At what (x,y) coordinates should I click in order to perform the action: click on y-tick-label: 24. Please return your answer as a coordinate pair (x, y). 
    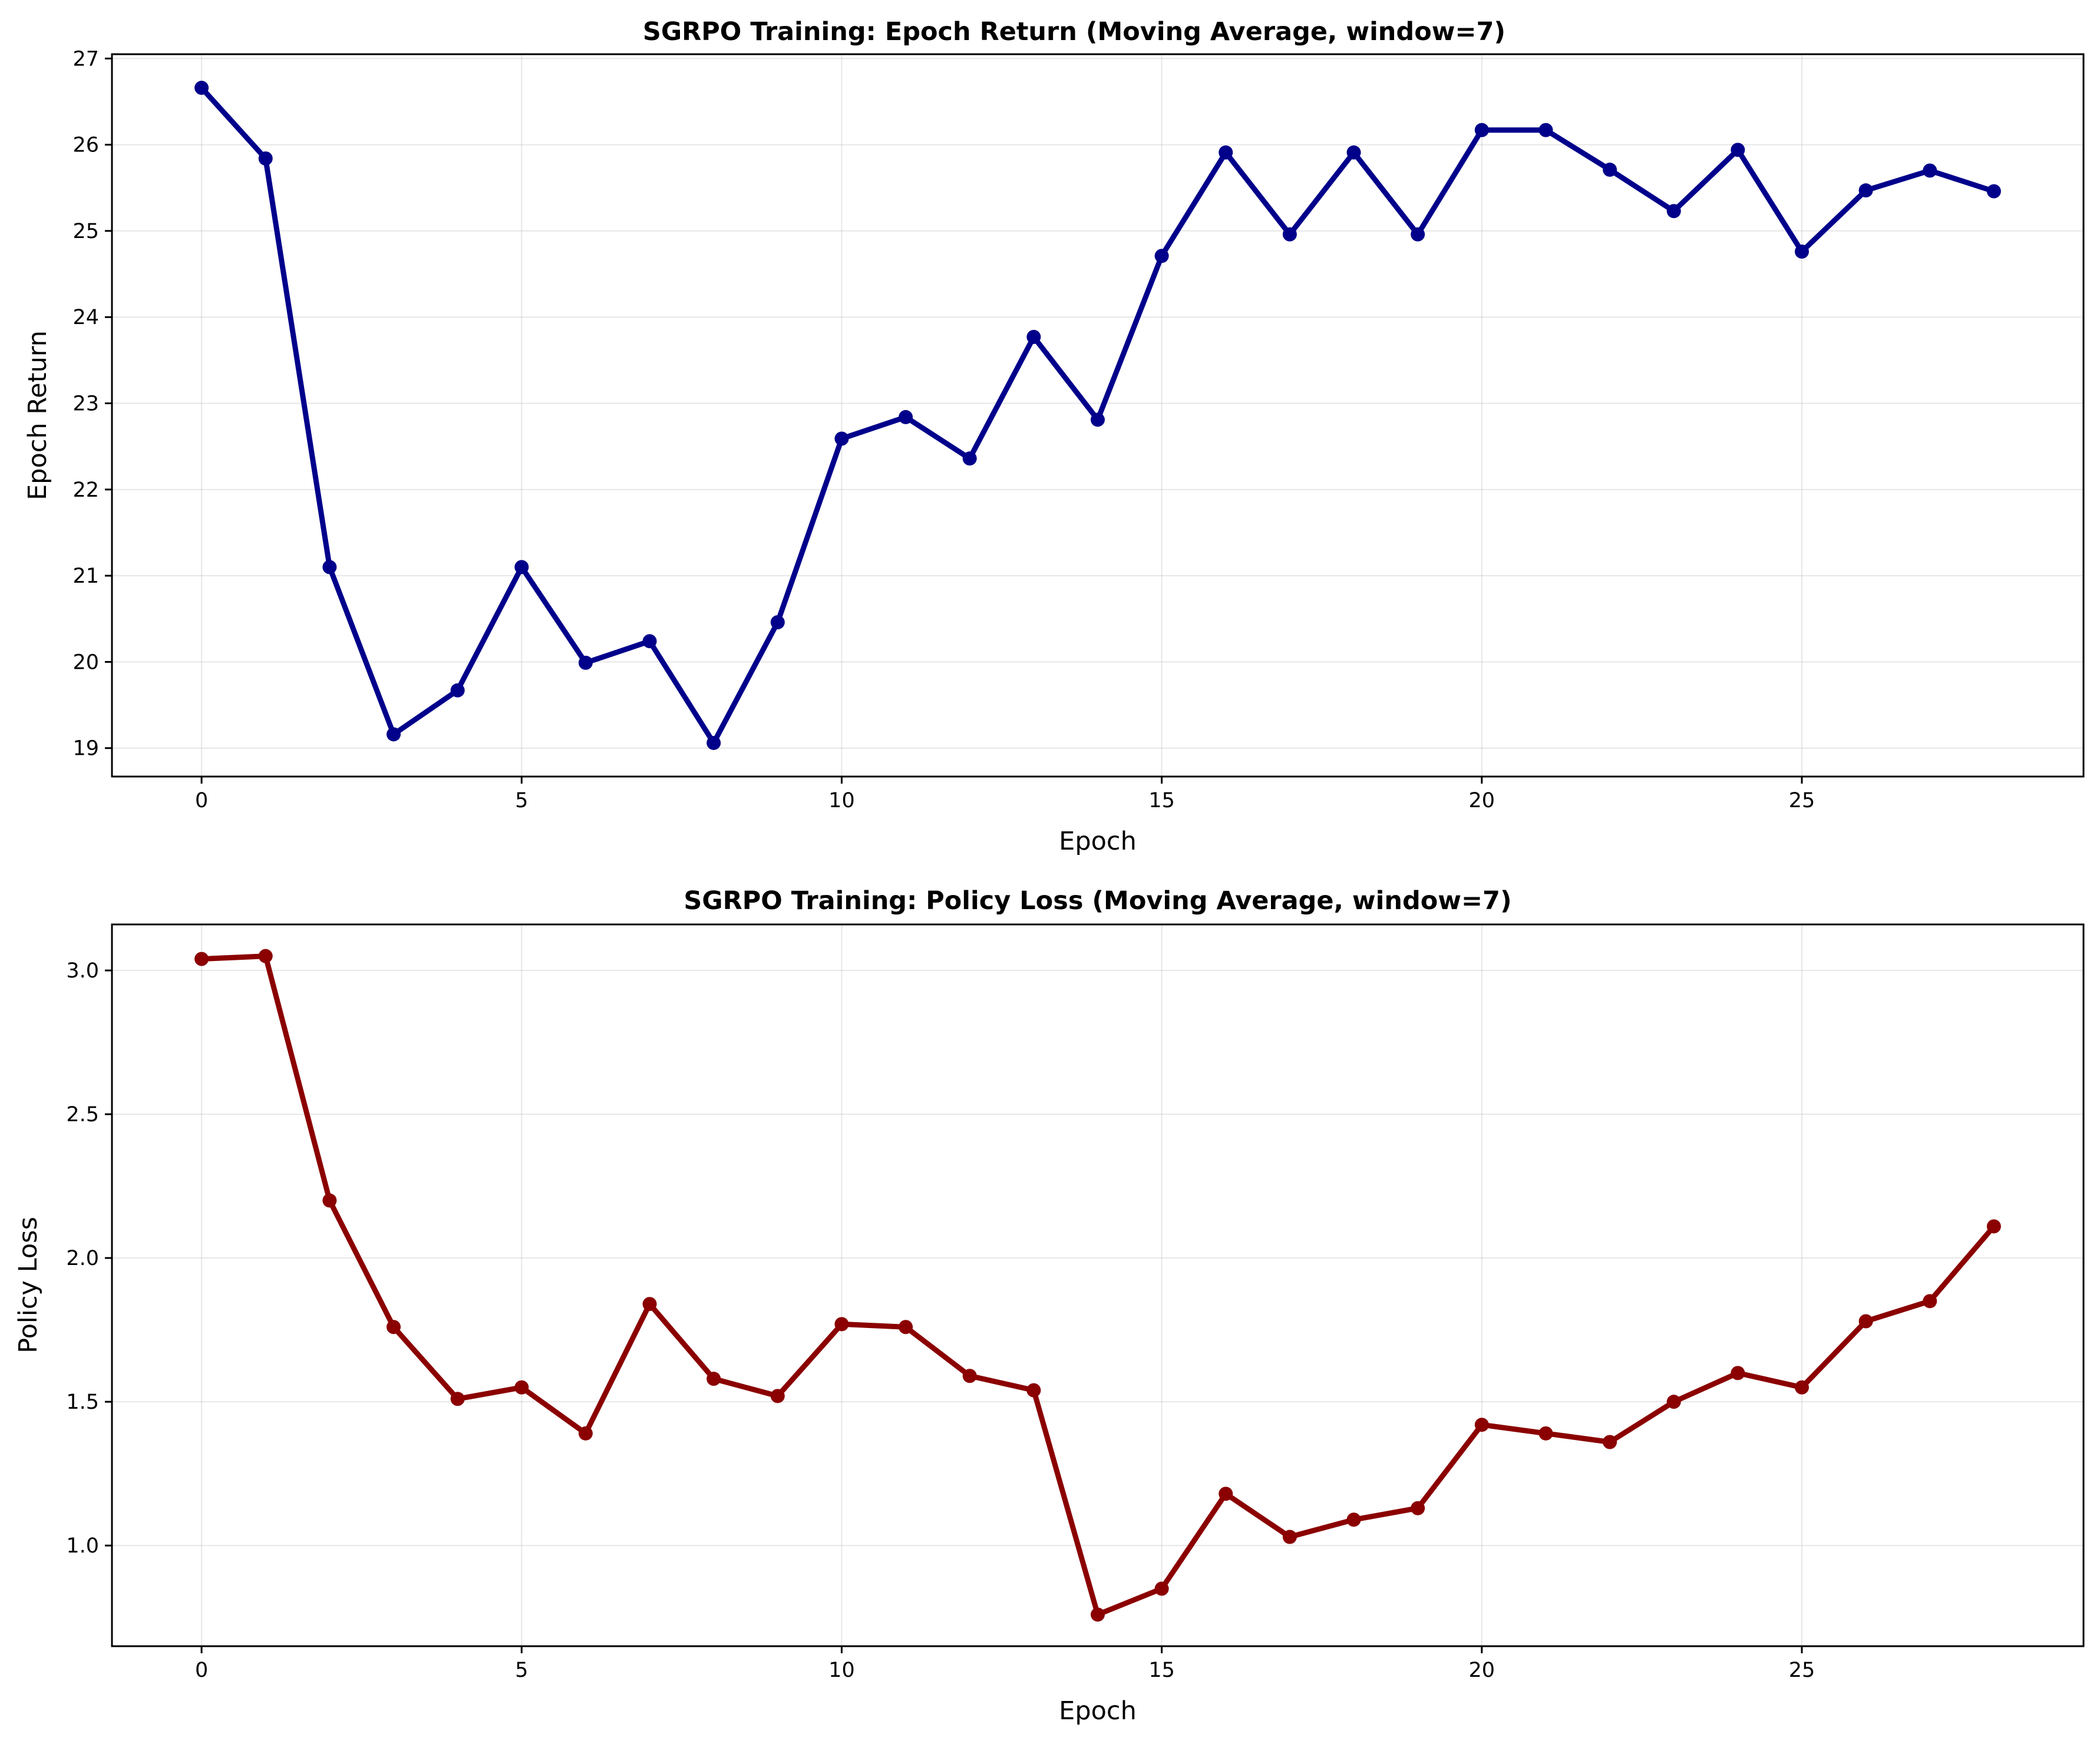
    Looking at the image, I should click on (85, 317).